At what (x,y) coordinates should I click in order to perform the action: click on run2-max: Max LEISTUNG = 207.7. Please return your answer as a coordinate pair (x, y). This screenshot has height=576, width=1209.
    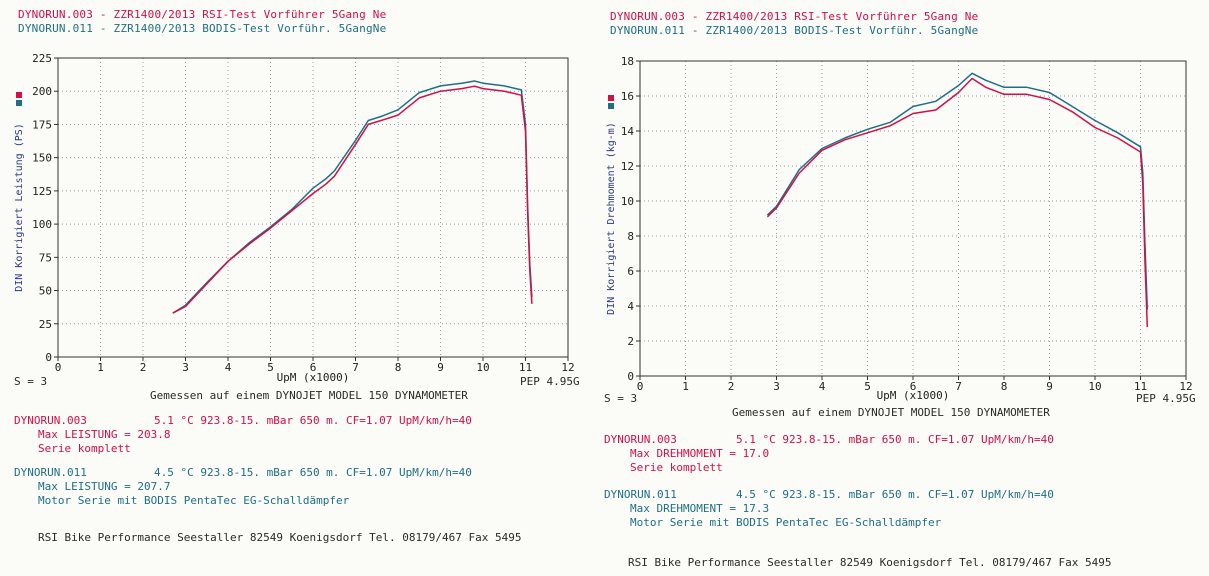
    Looking at the image, I should click on (104, 486).